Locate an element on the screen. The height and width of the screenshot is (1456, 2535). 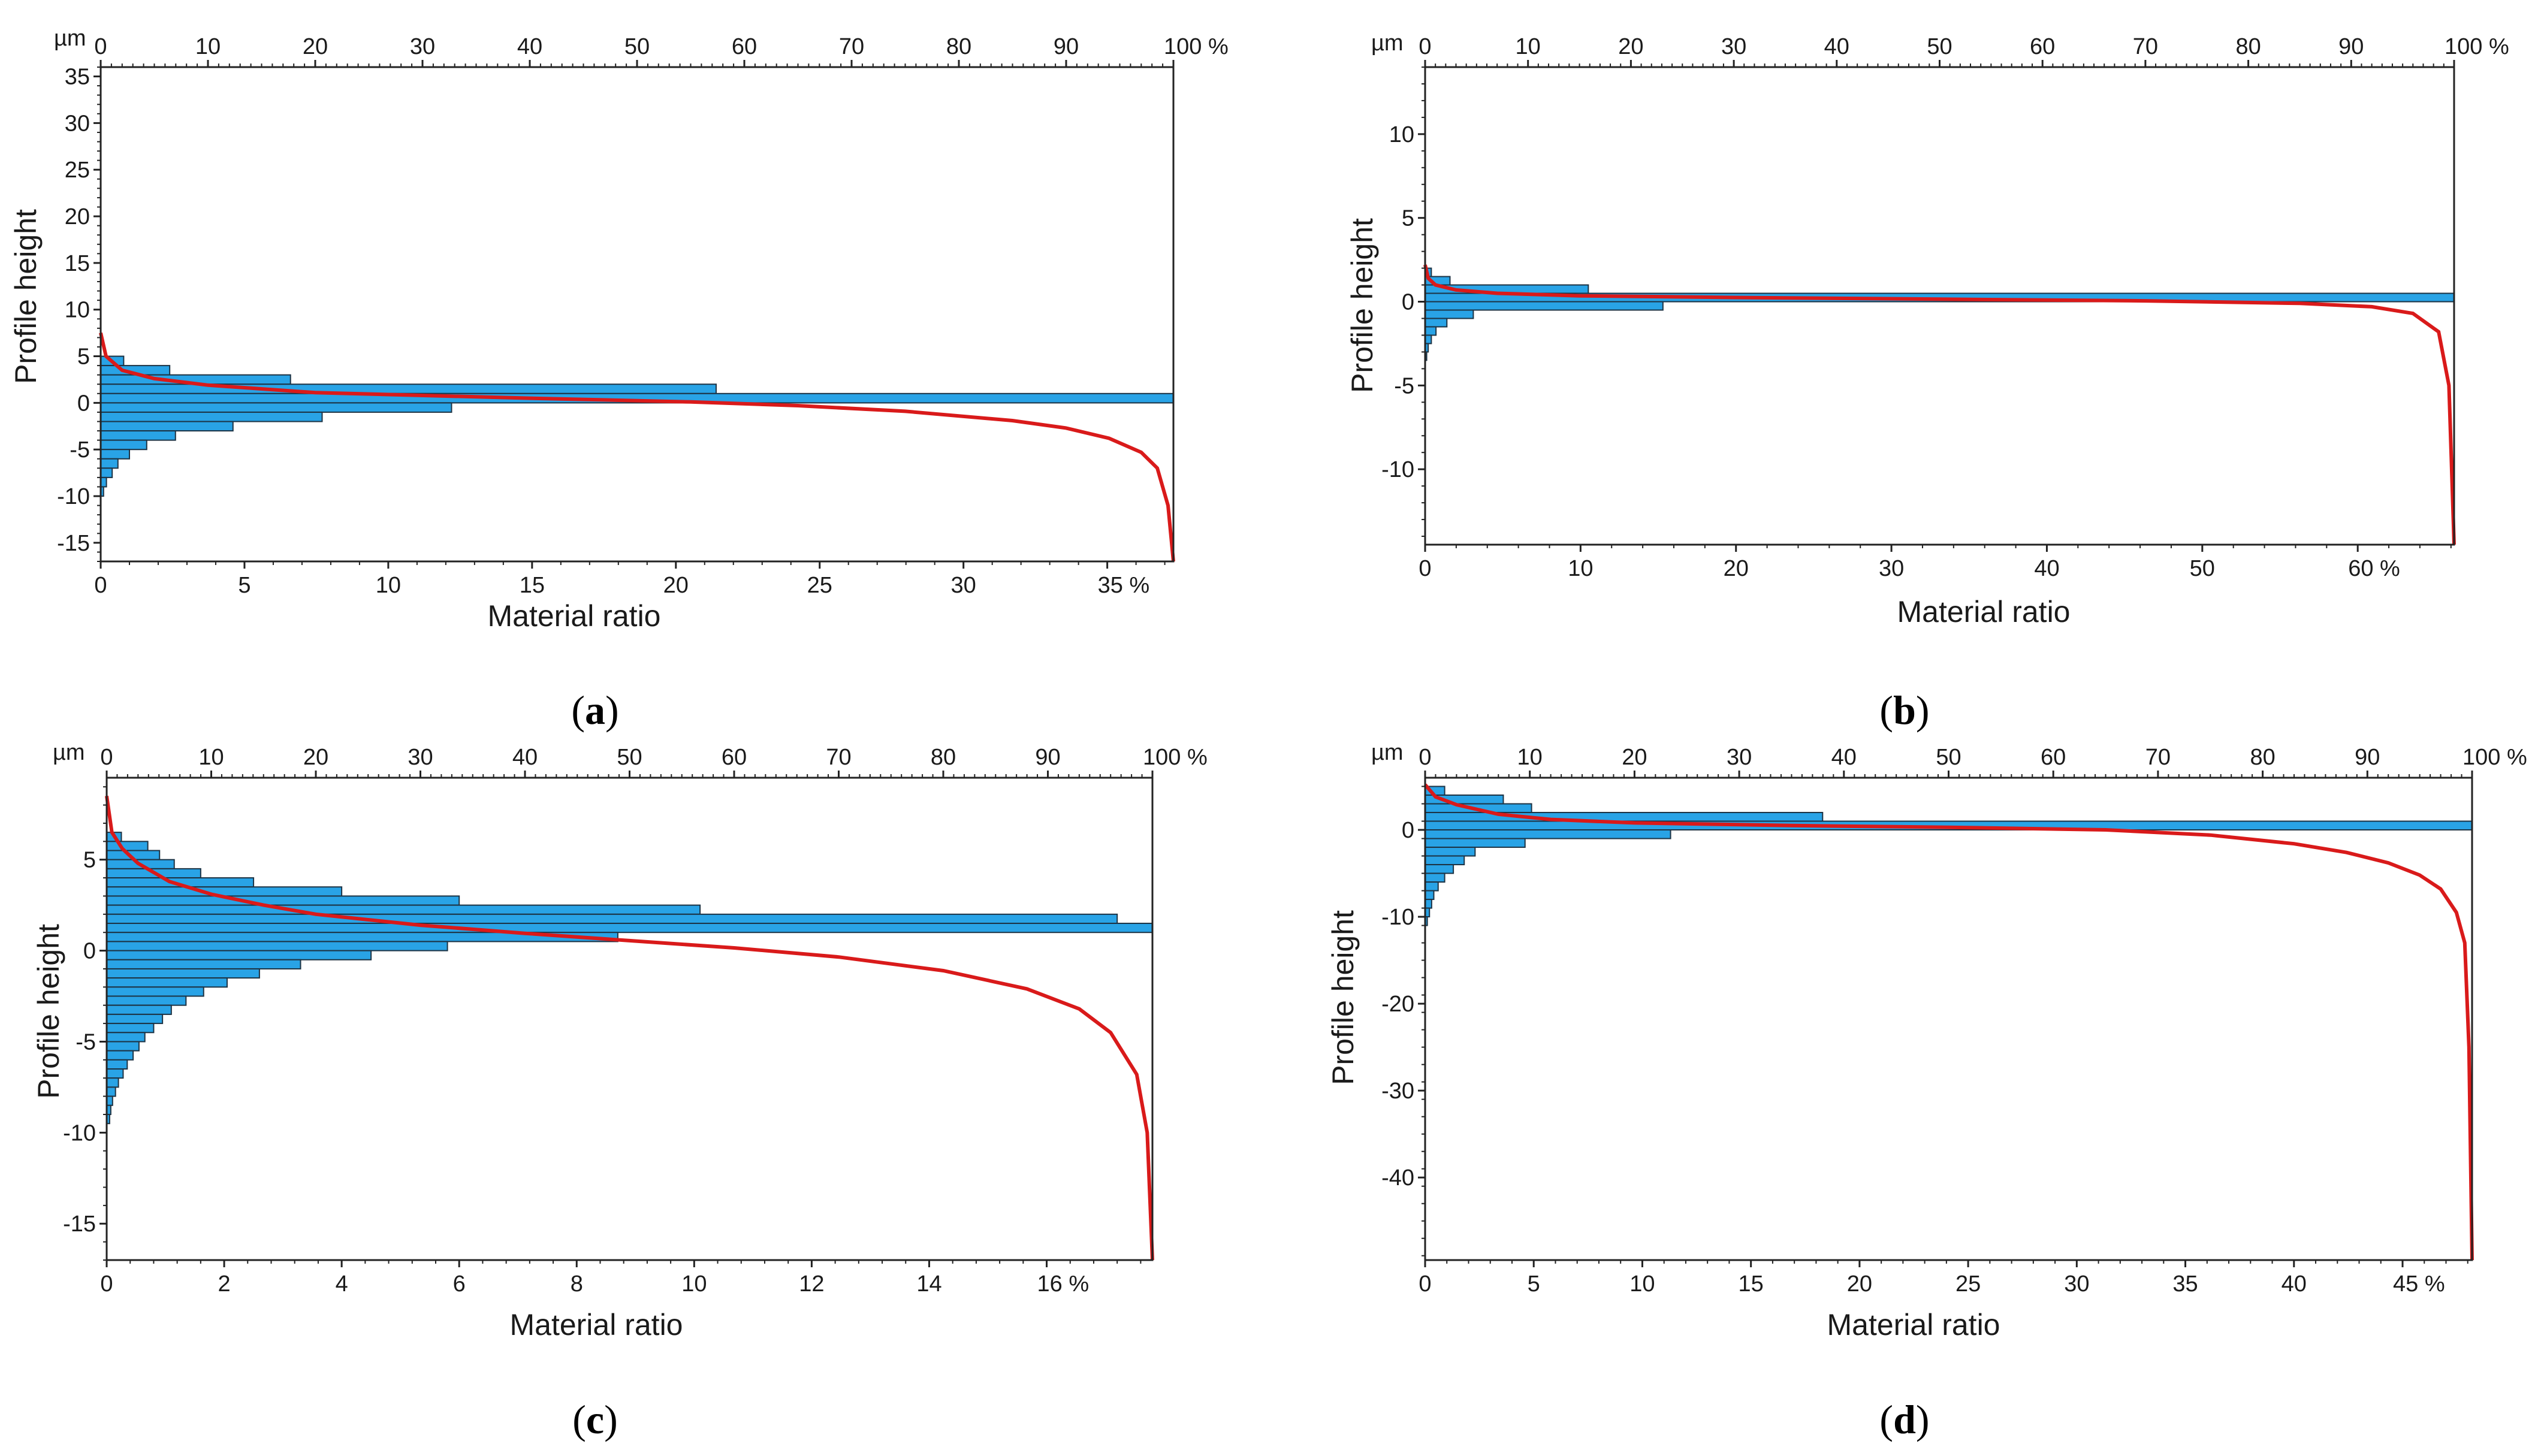
y-tick-label: -15 is located at coordinates (74, 543).